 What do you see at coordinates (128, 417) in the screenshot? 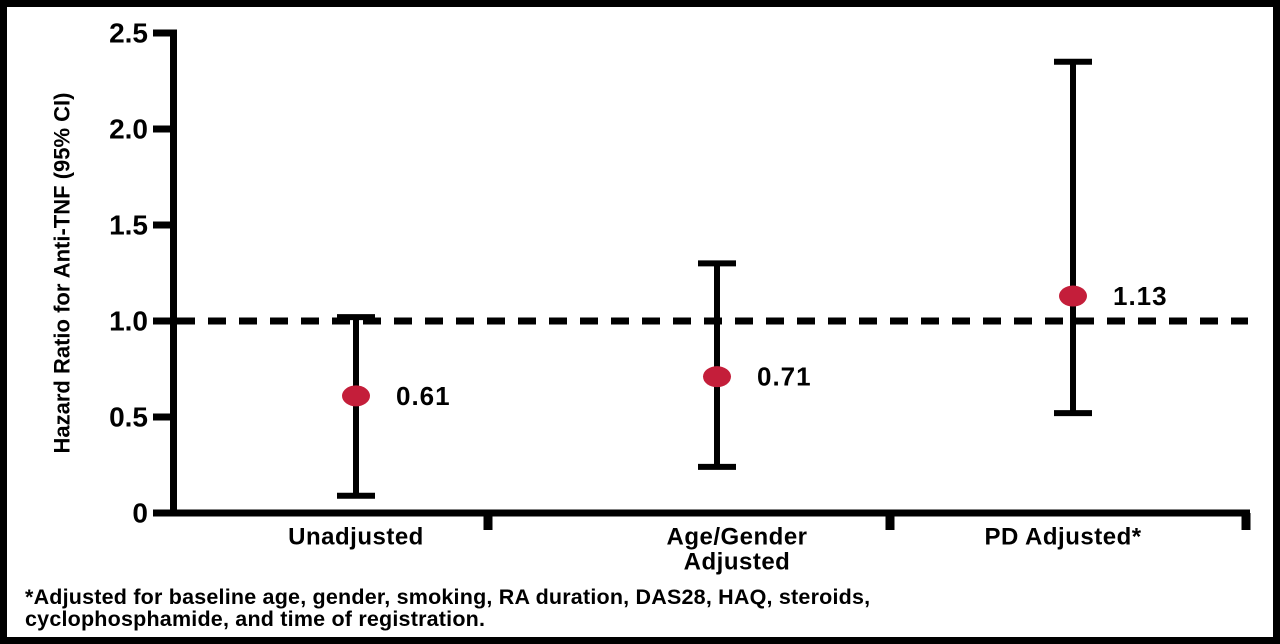
I see `y-tick-label-0.5: 0.5` at bounding box center [128, 417].